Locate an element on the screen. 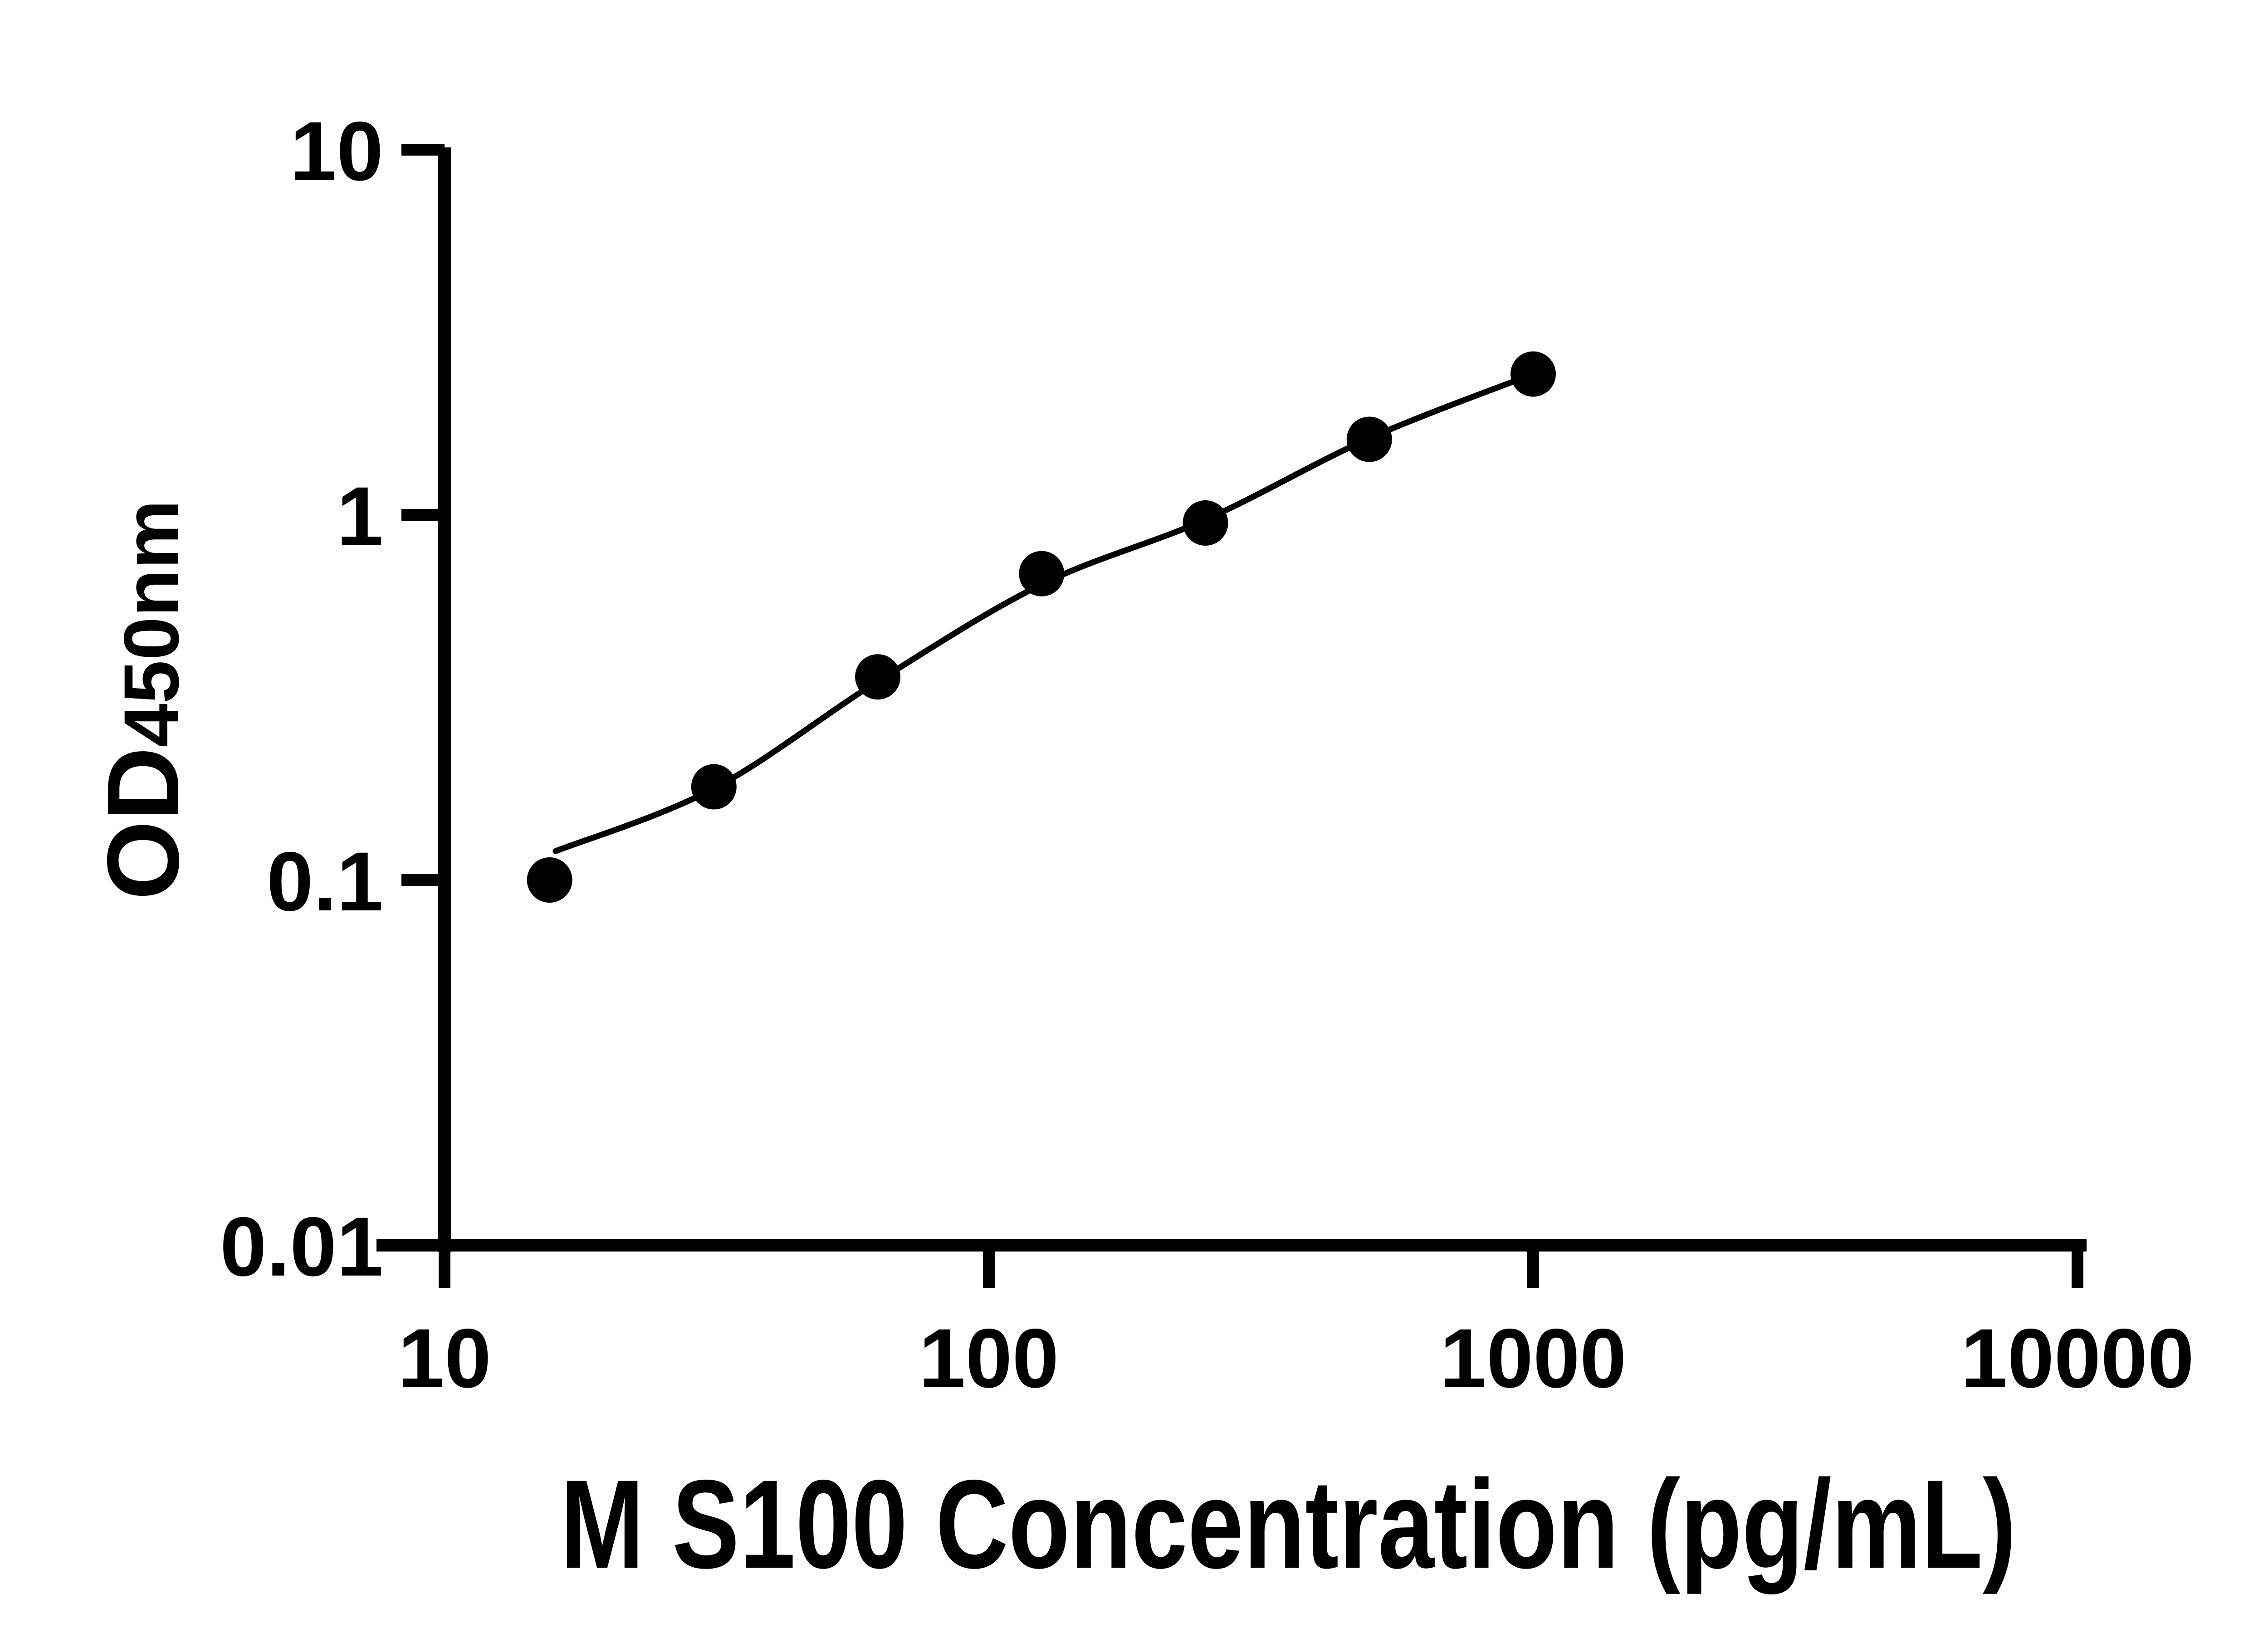 The image size is (2268, 1633). y-tick-label-0.01: 0.01 is located at coordinates (302, 1247).